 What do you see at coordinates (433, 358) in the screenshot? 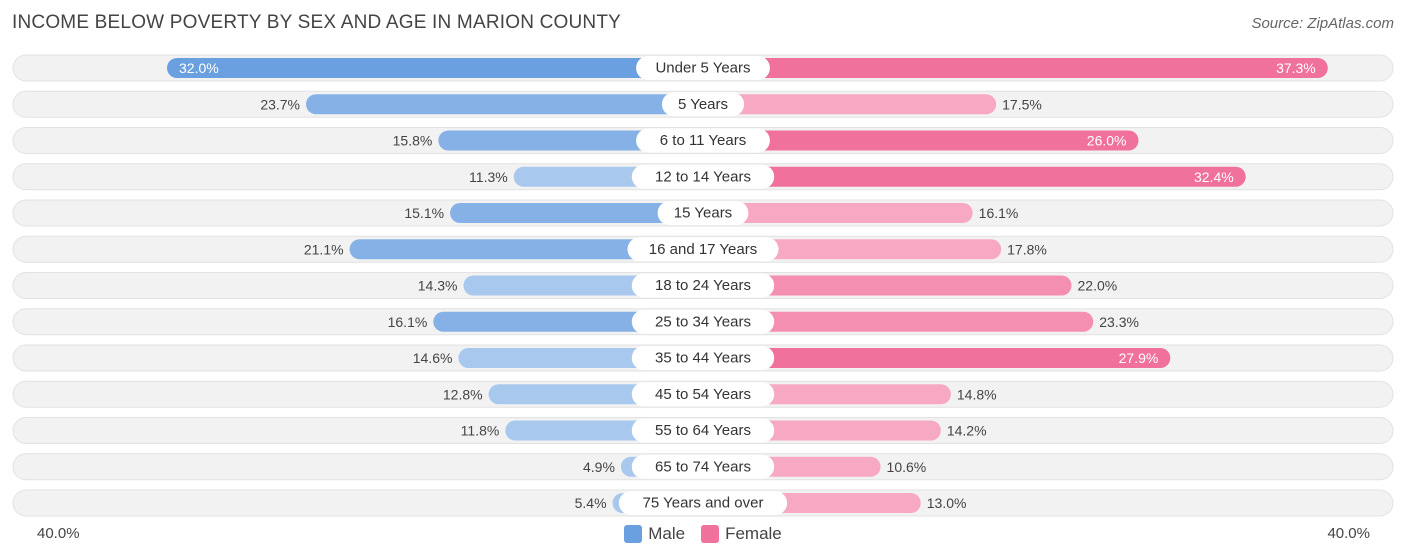
I see `male-value-label: 14.6%` at bounding box center [433, 358].